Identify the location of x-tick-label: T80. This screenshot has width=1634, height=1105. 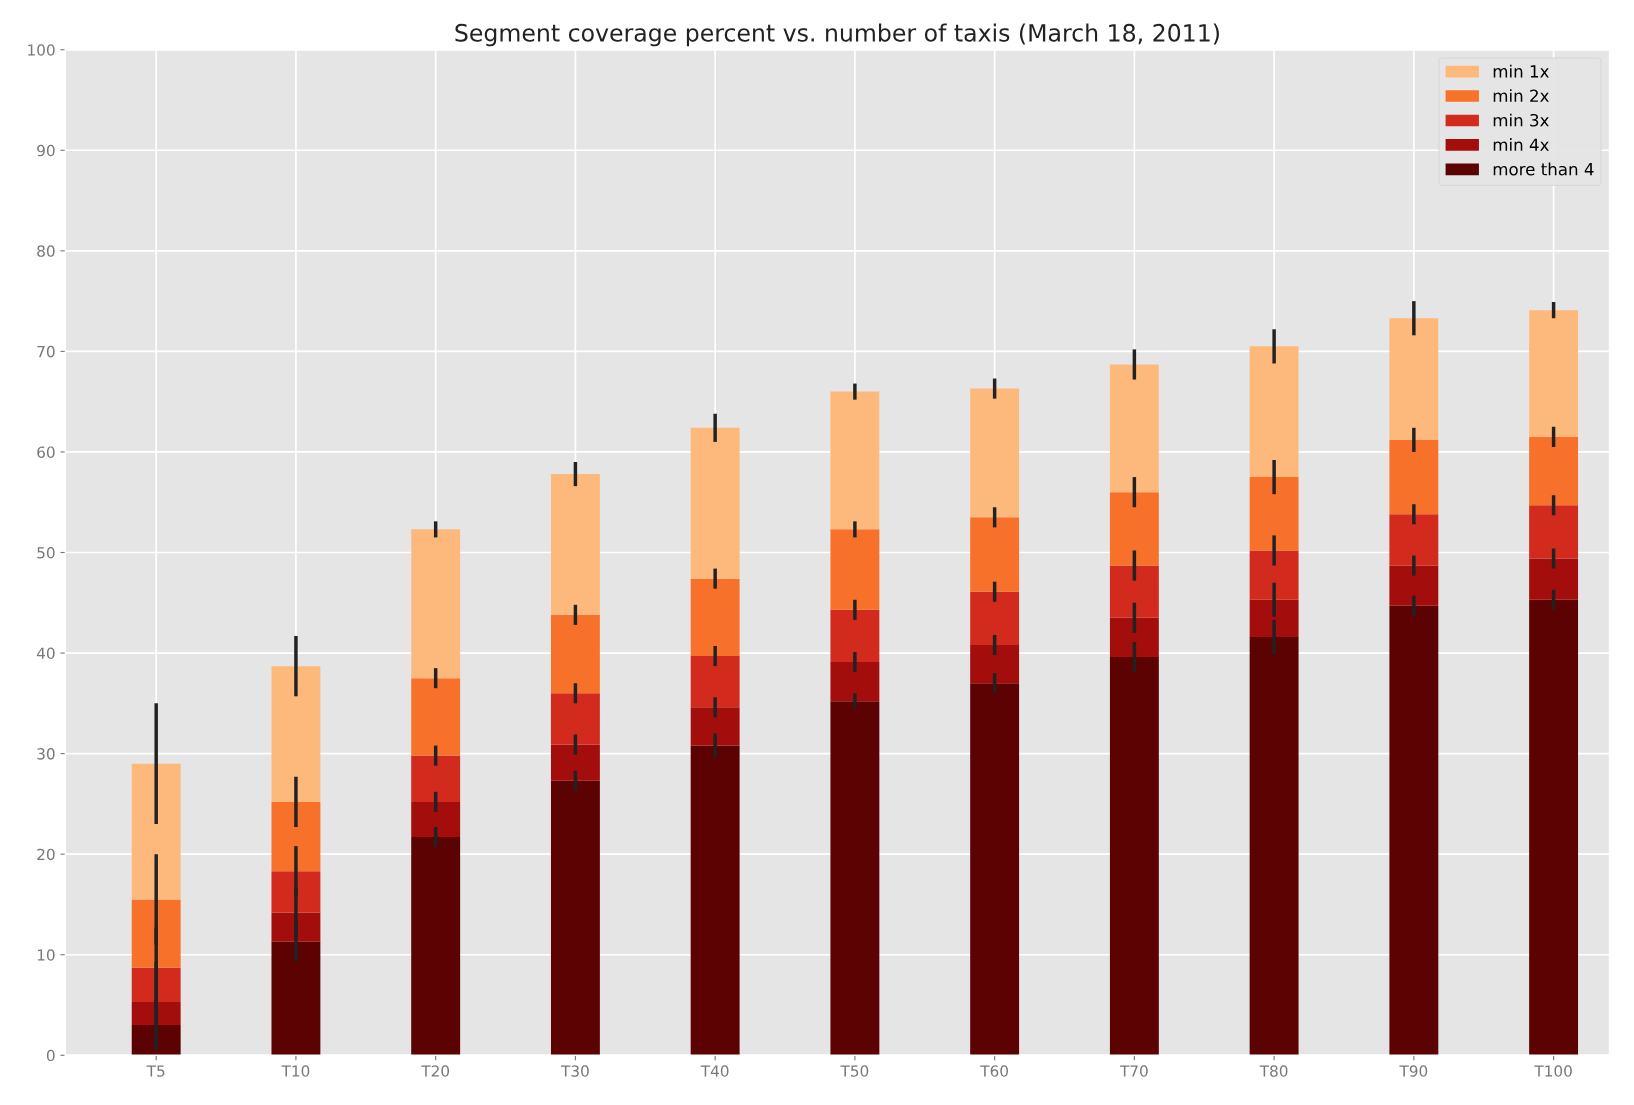
(1273, 1071).